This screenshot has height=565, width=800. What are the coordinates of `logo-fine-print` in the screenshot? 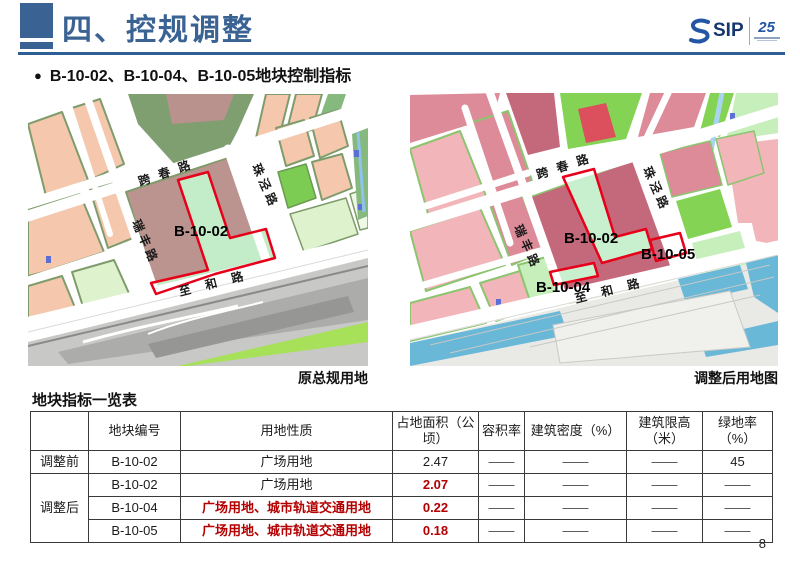 It's located at (766, 38).